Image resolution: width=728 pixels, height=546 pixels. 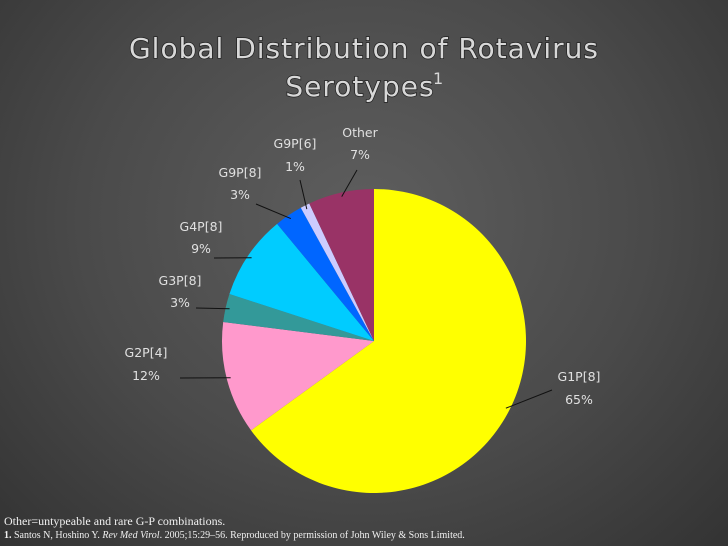 What do you see at coordinates (579, 376) in the screenshot?
I see `slice-label: G1P[8]` at bounding box center [579, 376].